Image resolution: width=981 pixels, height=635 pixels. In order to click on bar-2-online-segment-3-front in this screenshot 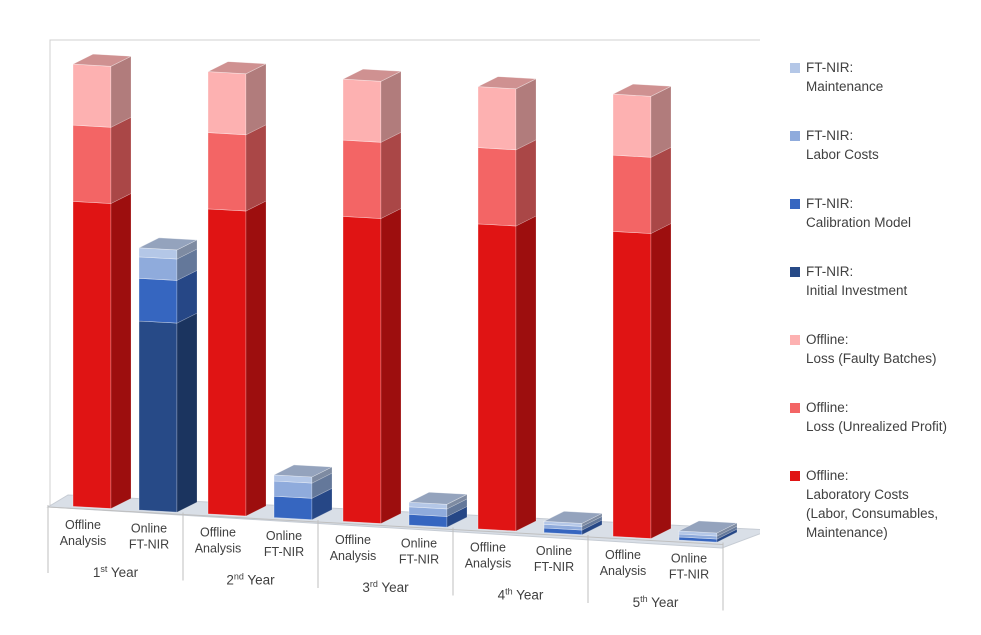, I will do `click(293, 489)`.